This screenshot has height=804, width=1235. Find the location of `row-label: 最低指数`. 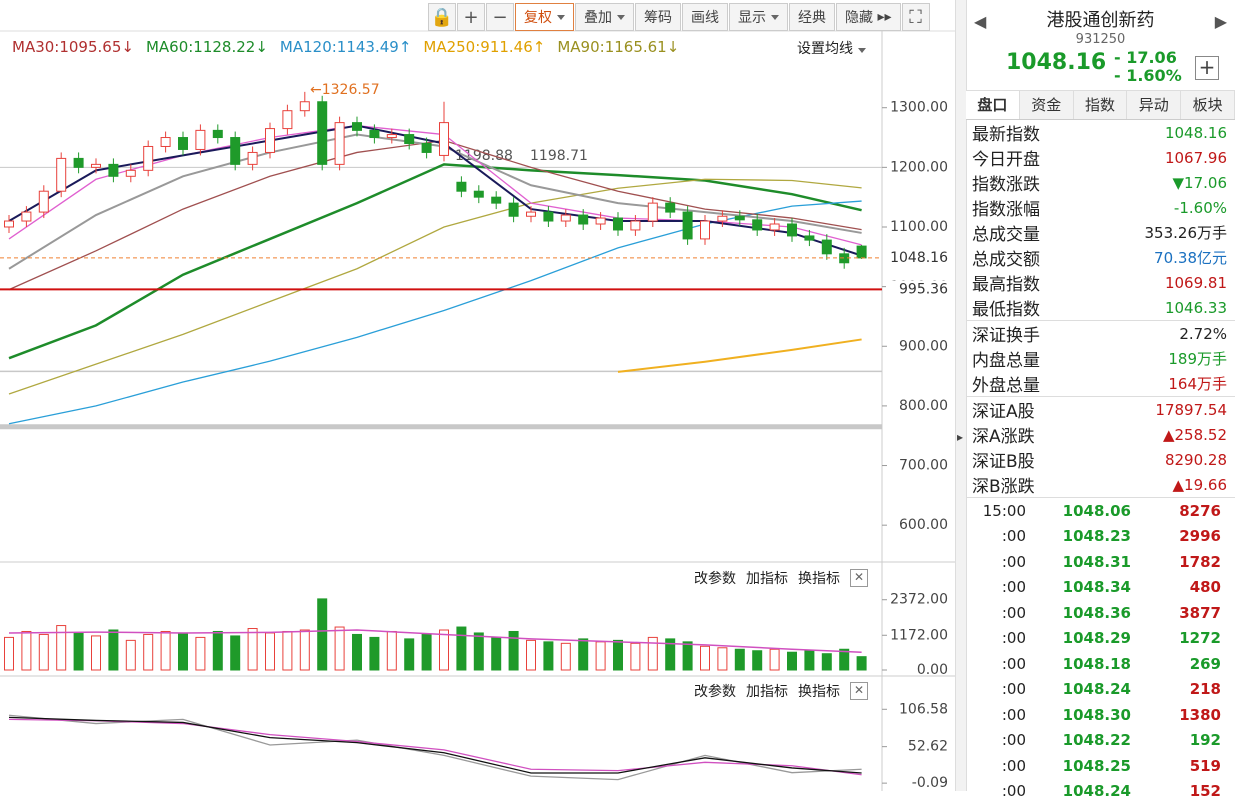

row-label: 最低指数 is located at coordinates (1006, 307).